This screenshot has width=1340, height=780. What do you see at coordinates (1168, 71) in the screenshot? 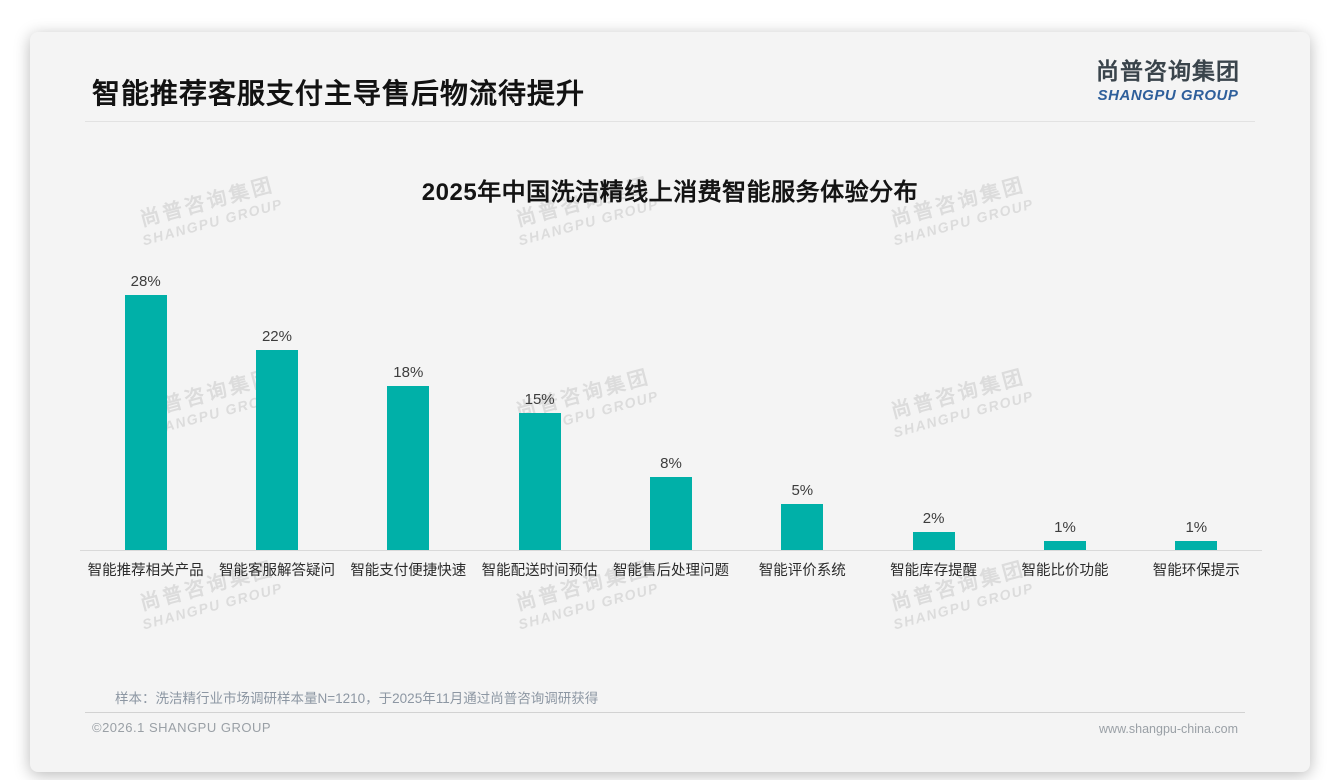
I see `logo-chinese-name: 尚普咨询集团` at bounding box center [1168, 71].